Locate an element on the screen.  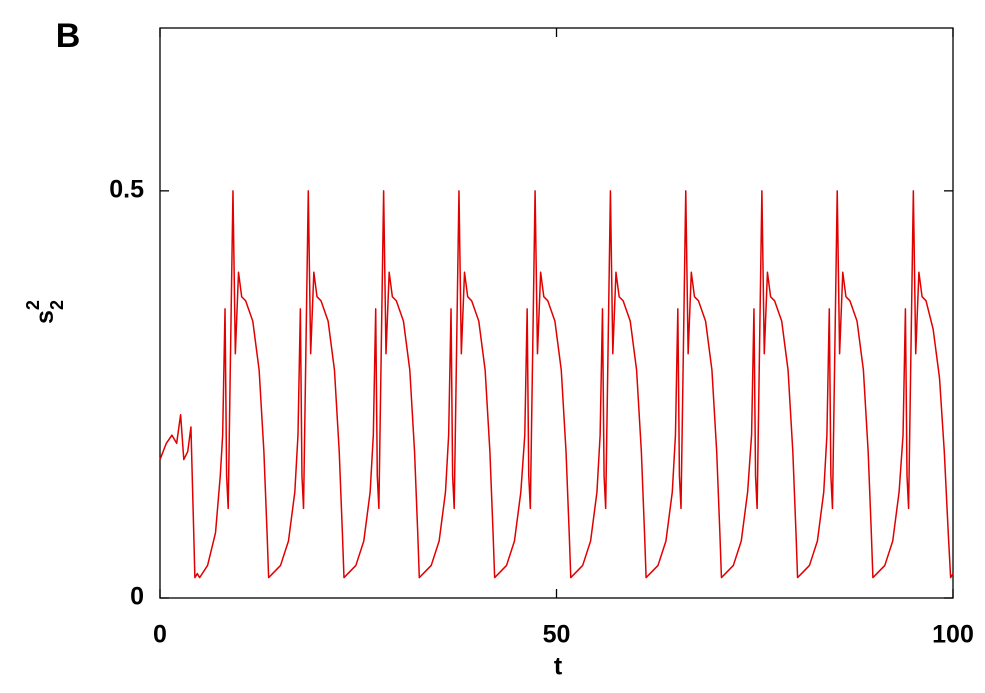
x-tick-label: 0 is located at coordinates (160, 635).